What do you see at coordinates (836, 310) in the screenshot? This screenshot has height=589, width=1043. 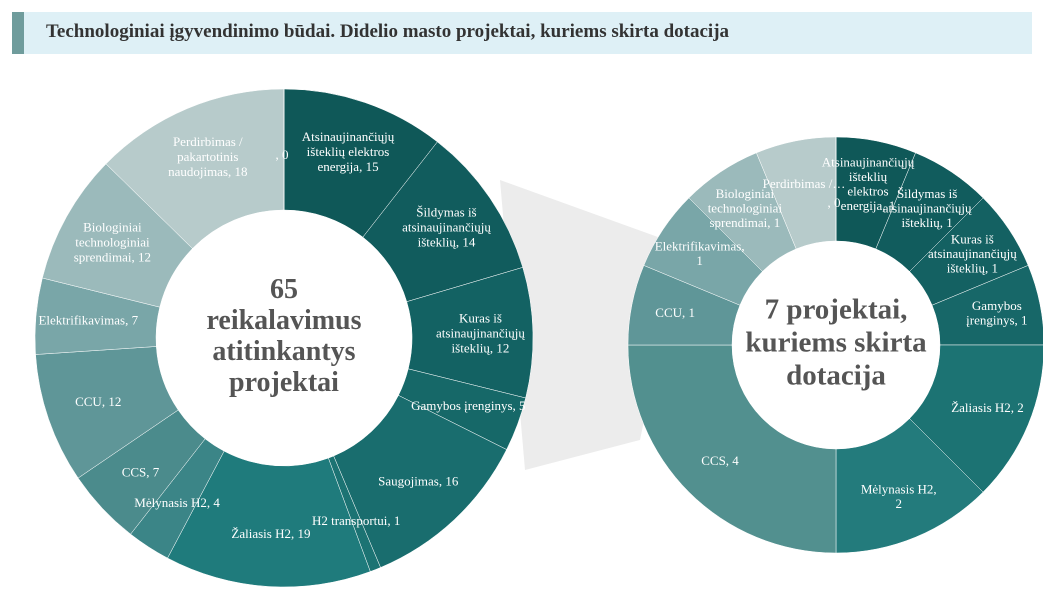 I see `center-label: 7 projektai,` at bounding box center [836, 310].